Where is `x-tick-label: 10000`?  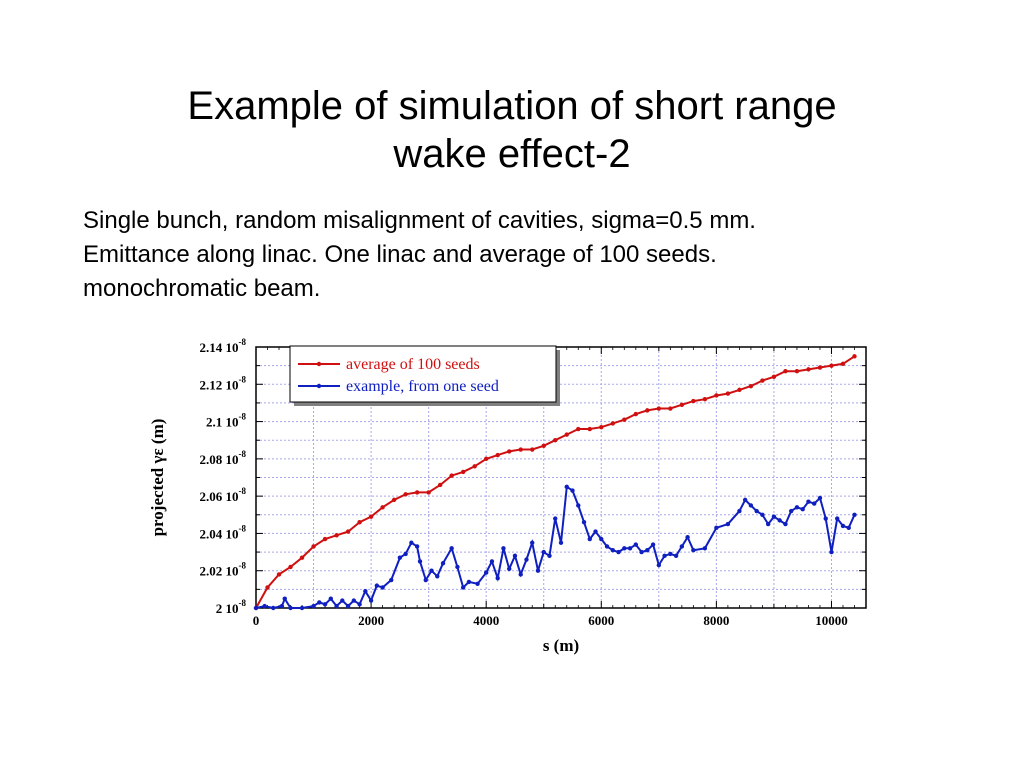
x-tick-label: 10000 is located at coordinates (831, 620).